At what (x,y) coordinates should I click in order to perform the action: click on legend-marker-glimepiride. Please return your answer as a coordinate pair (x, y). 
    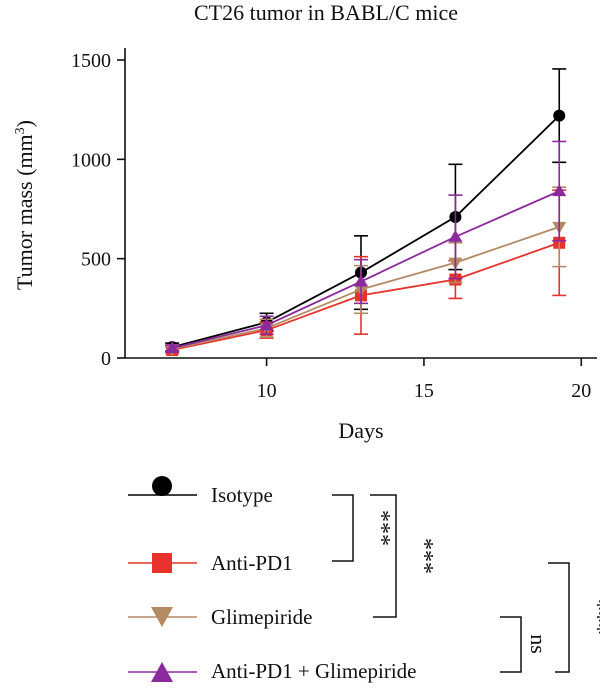
    Looking at the image, I should click on (162, 617).